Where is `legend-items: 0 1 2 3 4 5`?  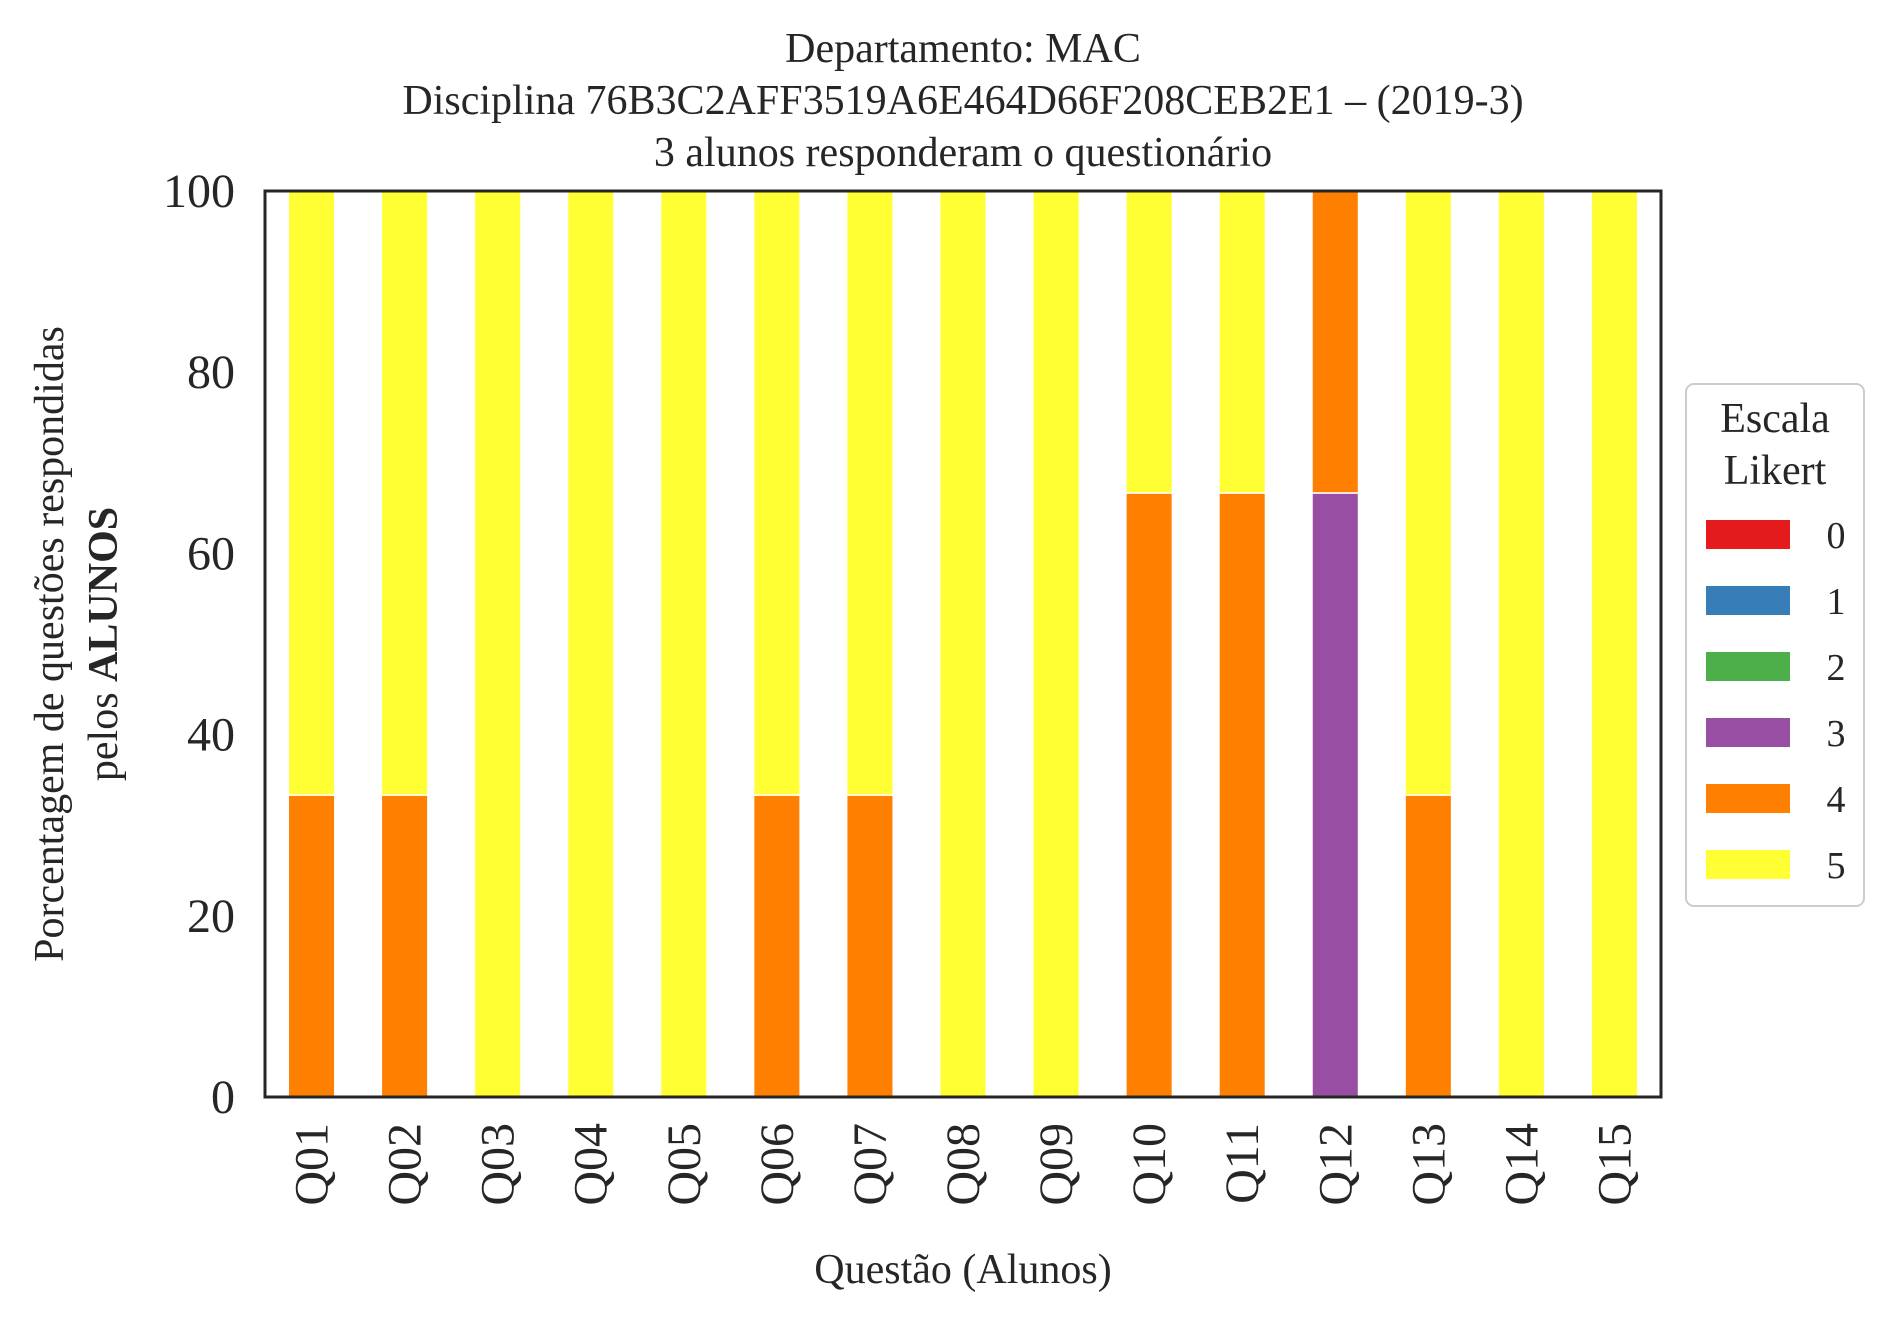
legend-items: 0 1 2 3 4 5 is located at coordinates (1776, 701).